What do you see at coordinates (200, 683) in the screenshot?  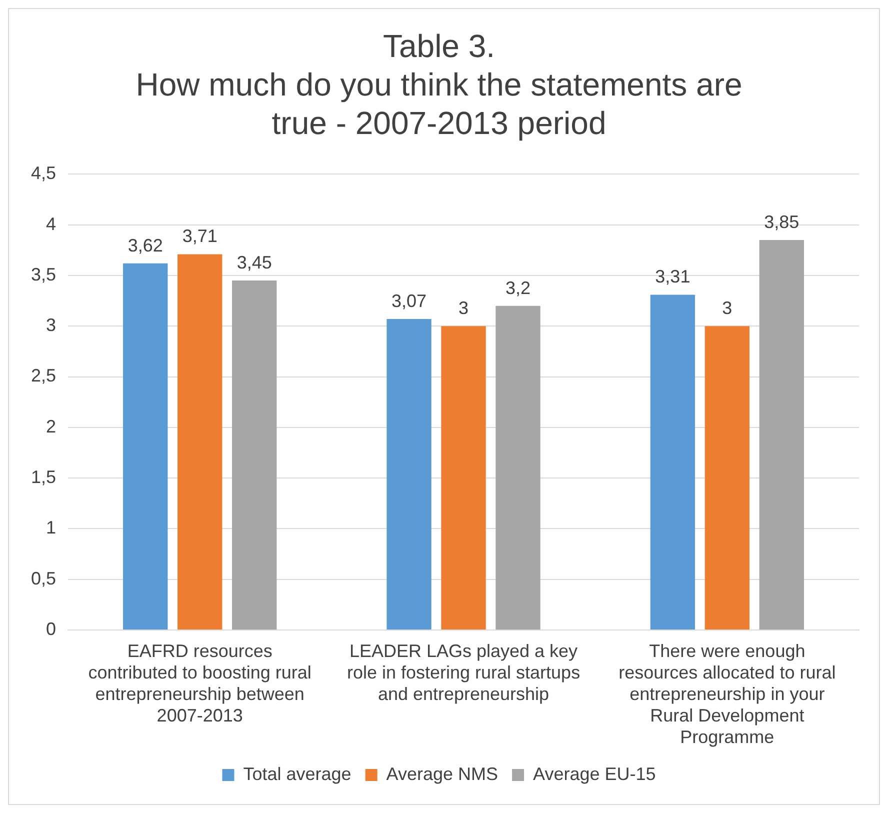 I see `x-tick-label: EAFRD resources contributed to boosting rural entrepreneurship between 2007-2013` at bounding box center [200, 683].